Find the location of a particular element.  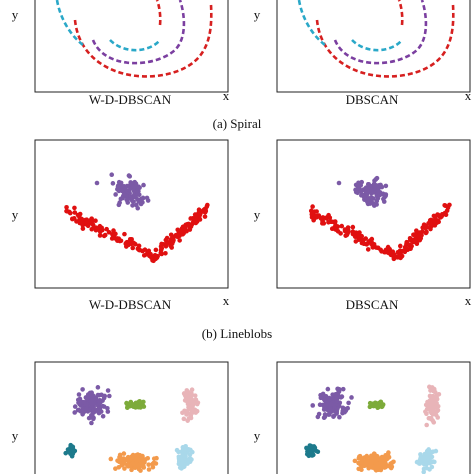

row-caption: (b) Lineblobs is located at coordinates (237, 333).